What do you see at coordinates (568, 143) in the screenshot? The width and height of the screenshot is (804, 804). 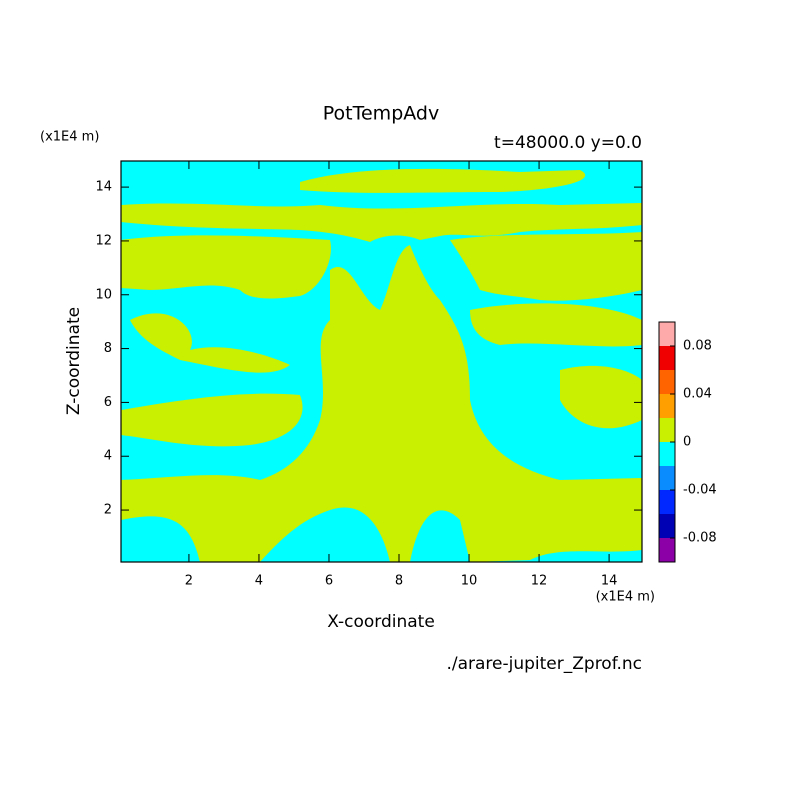 I see `chart-subtitle: t=48000.0 y=0.0` at bounding box center [568, 143].